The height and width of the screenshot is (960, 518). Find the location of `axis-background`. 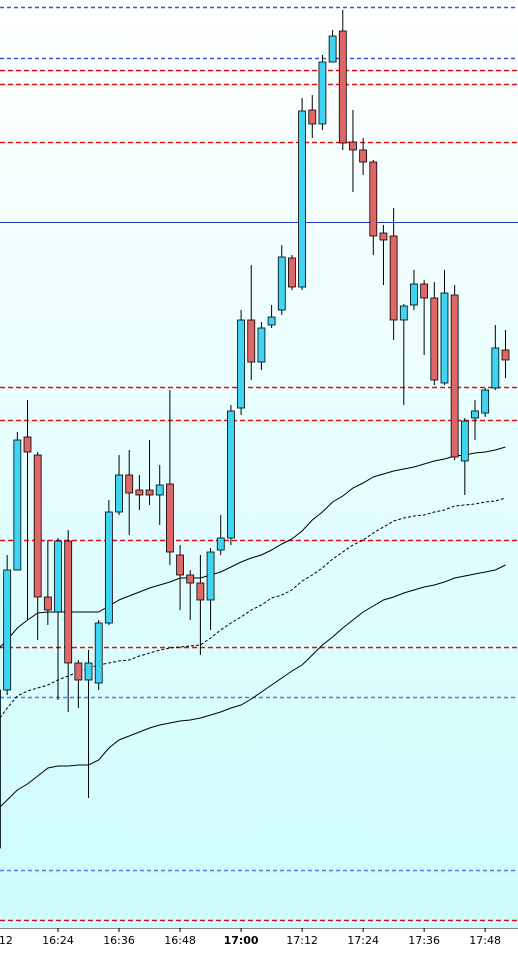

axis-background is located at coordinates (259, 944).